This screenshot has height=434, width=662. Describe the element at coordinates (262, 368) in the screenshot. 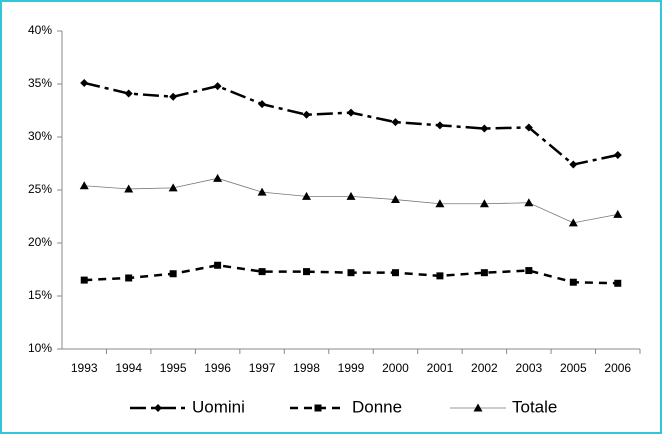

I see `x-tick-label: 1997` at that location.